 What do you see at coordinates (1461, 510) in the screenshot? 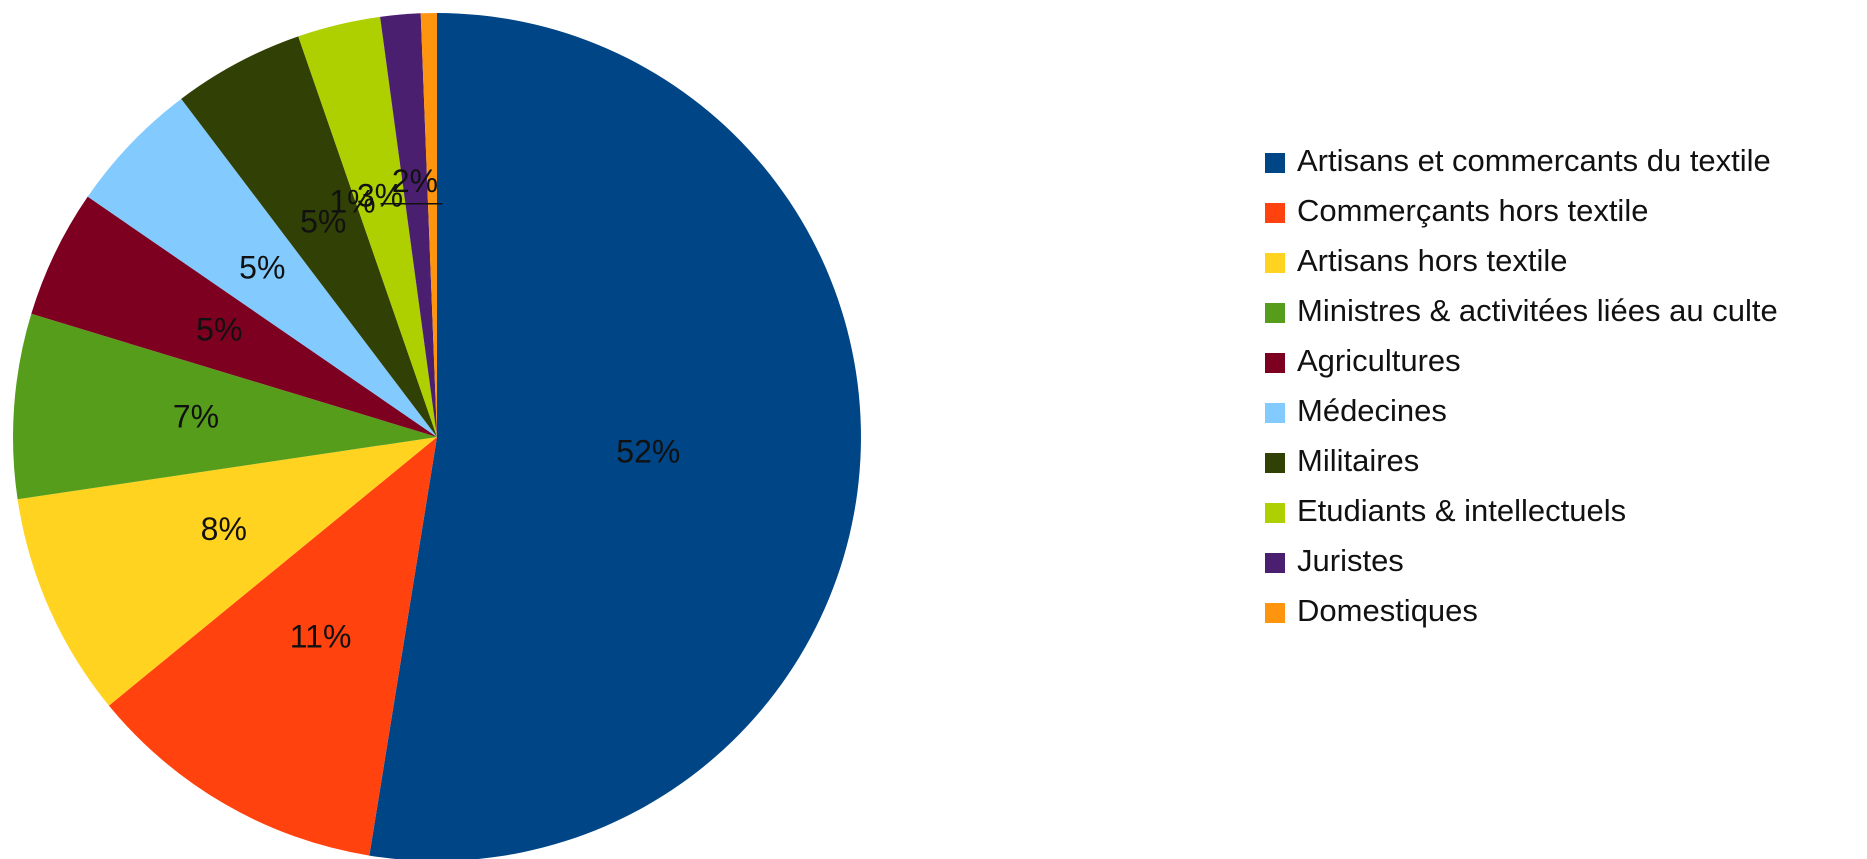
I see `legend-label: Etudiants & intellectuels` at bounding box center [1461, 510].